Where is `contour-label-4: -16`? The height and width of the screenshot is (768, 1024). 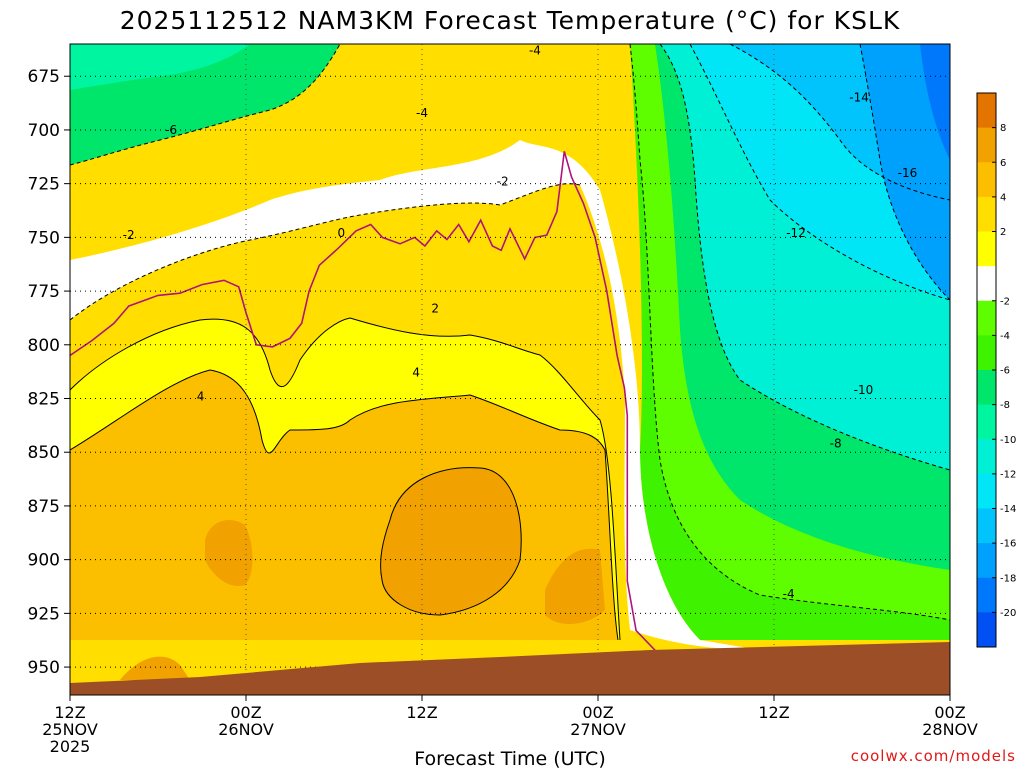 contour-label-4: -16 is located at coordinates (908, 173).